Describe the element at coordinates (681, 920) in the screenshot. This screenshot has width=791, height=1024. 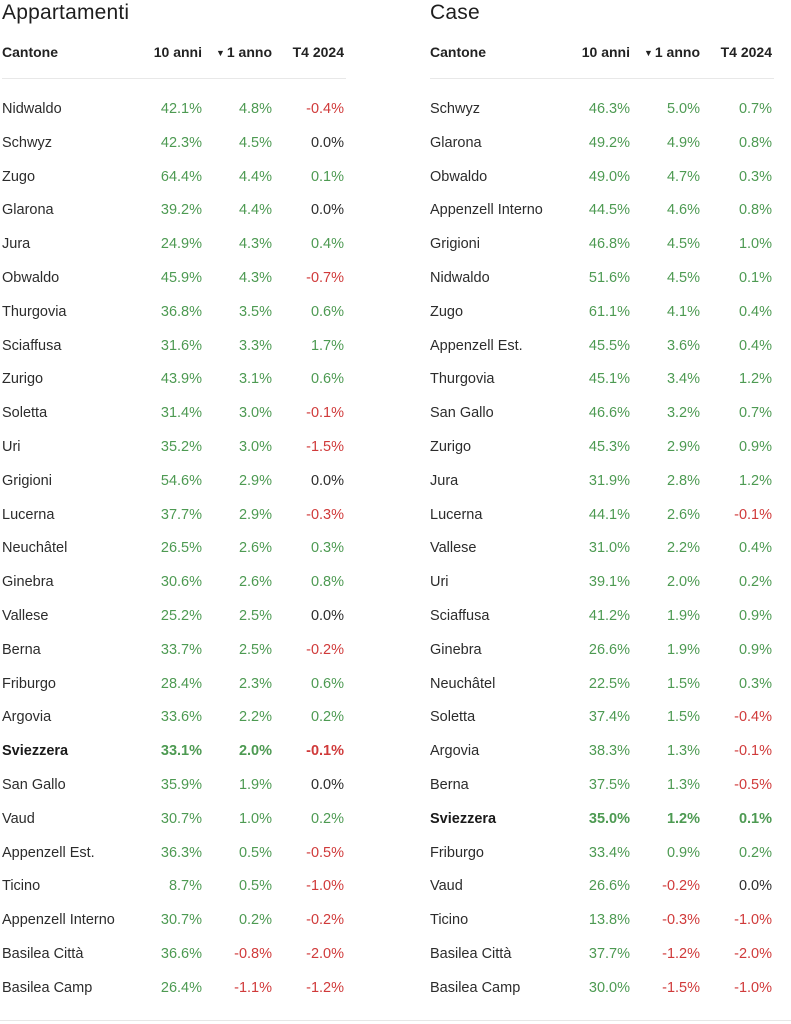
I see `value-1-anno: -0.3%` at that location.